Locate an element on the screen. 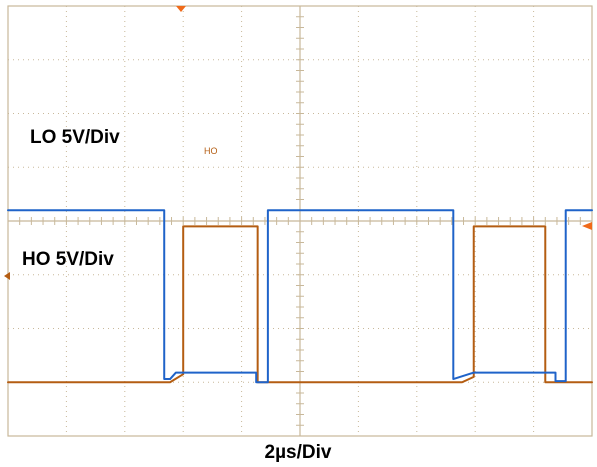  trigger-level-marker-icon is located at coordinates (587, 226).